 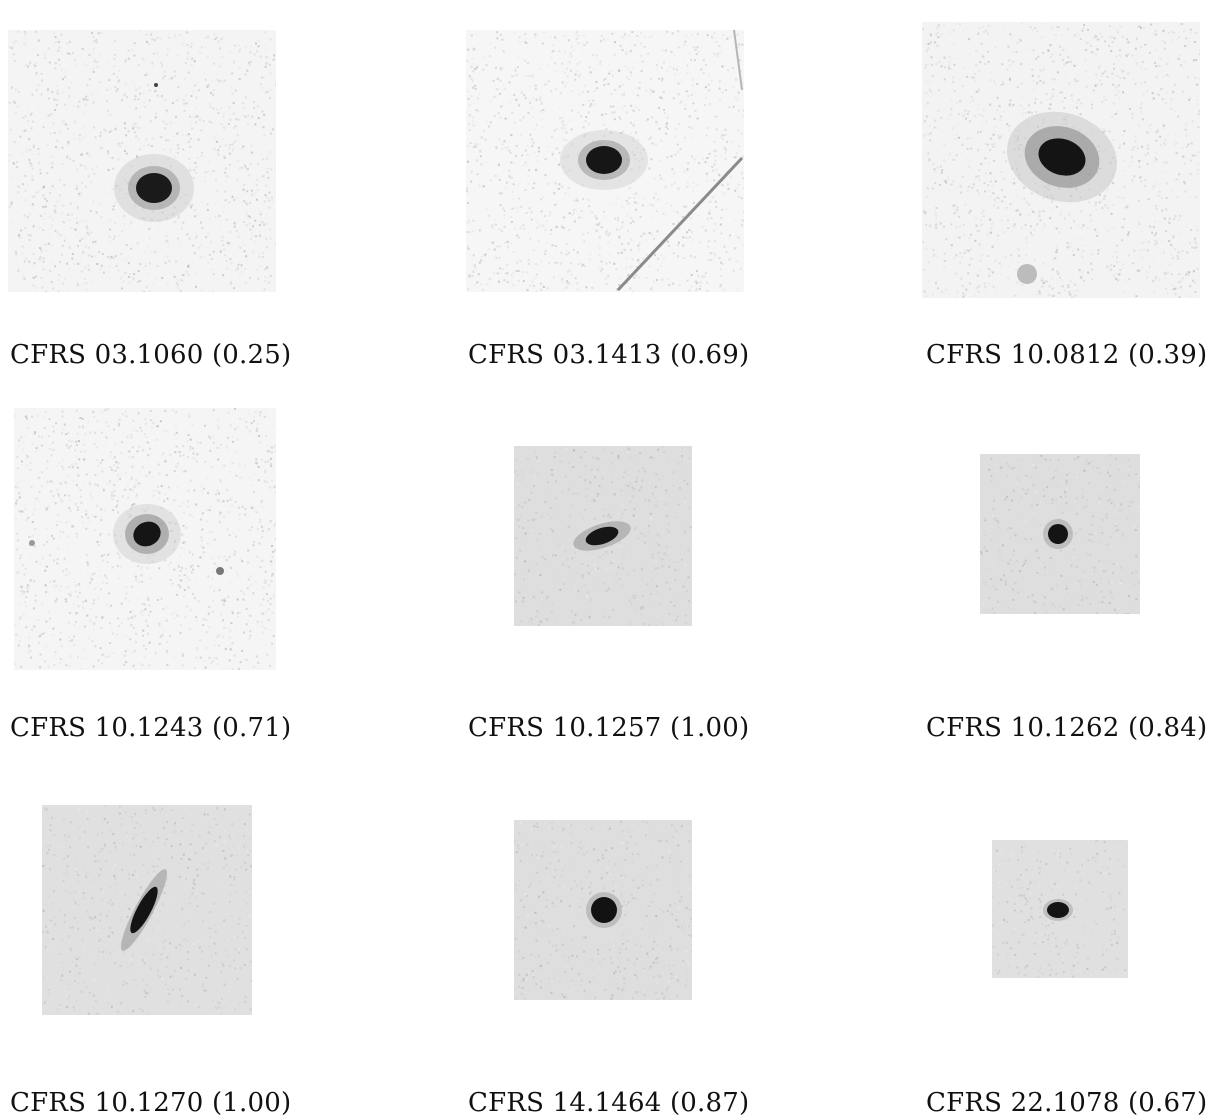 What do you see at coordinates (1067, 1103) in the screenshot?
I see `panel-caption: CFRS 22.1078 (0.67)` at bounding box center [1067, 1103].